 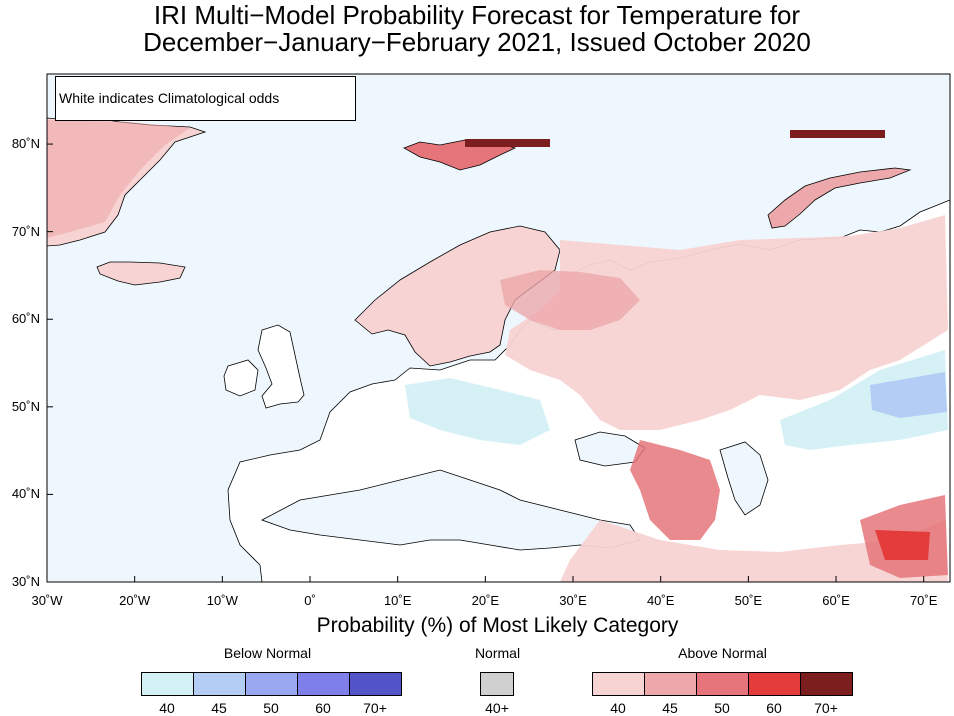 I want to click on above-normal-caucasus, so click(x=675, y=490).